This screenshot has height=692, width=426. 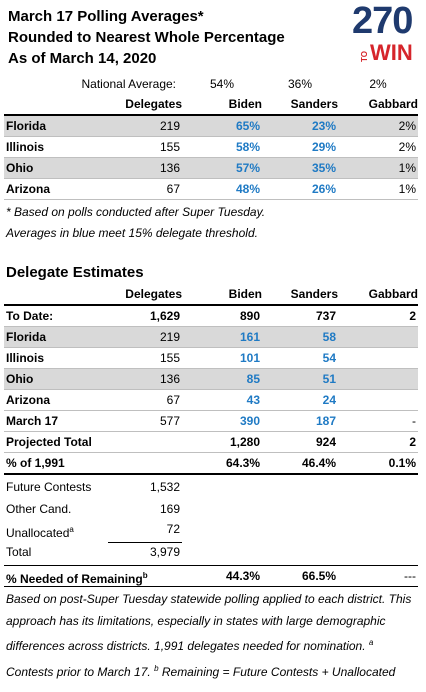 I want to click on row-label: Future Contests, so click(x=58, y=488).